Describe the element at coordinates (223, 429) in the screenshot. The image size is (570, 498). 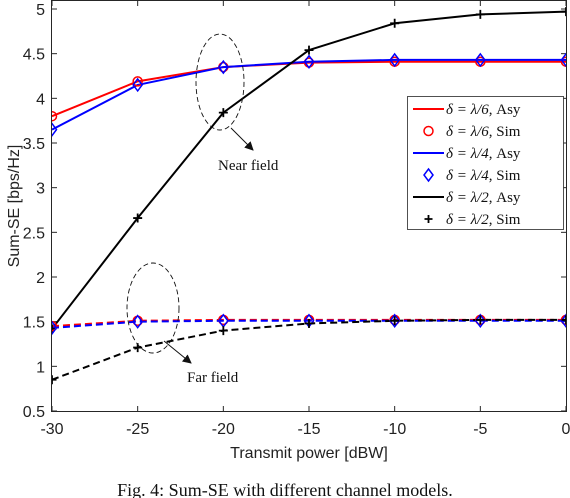
I see `x-tick-label: -20` at that location.